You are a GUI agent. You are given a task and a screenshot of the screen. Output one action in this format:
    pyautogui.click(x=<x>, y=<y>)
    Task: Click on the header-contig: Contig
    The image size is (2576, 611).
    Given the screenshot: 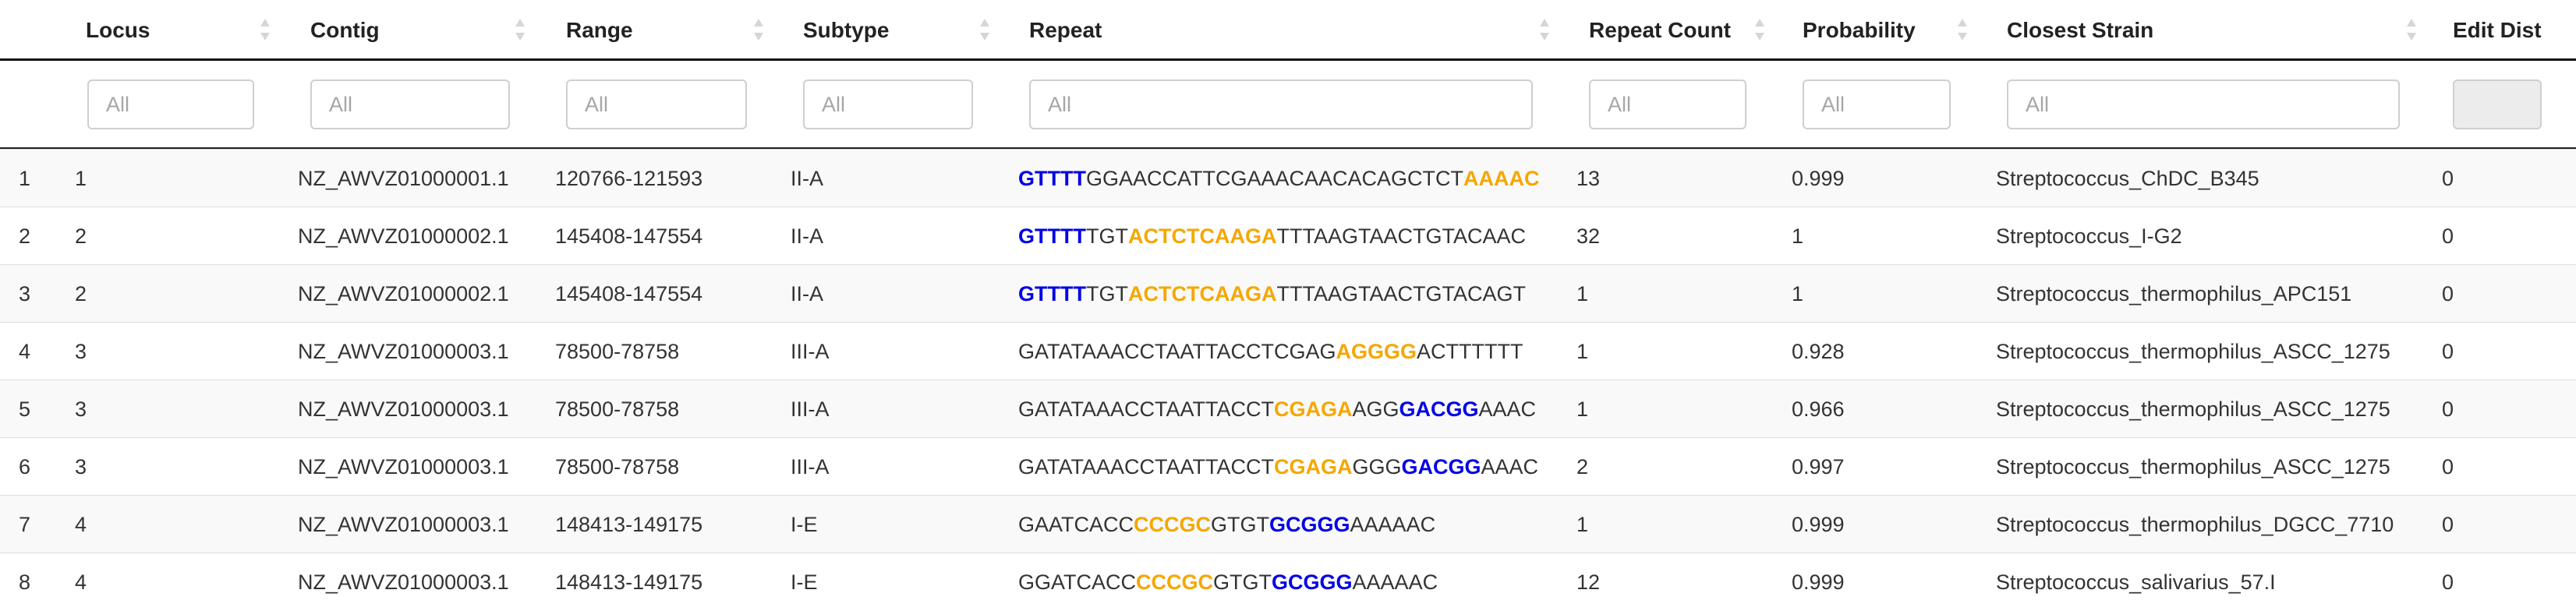 What is the action you would take?
    pyautogui.click(x=345, y=30)
    